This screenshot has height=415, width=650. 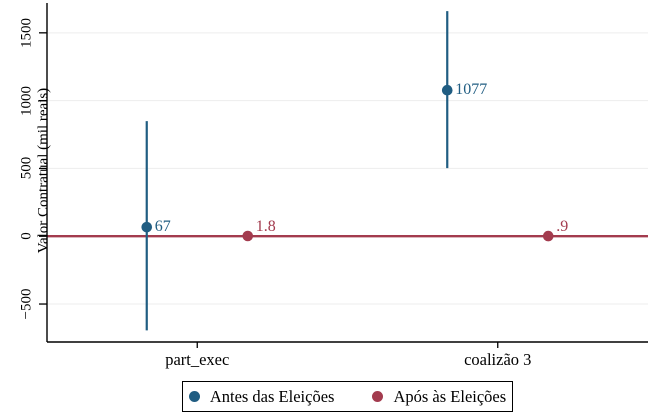 What do you see at coordinates (26, 236) in the screenshot?
I see `y-tick-label: 0` at bounding box center [26, 236].